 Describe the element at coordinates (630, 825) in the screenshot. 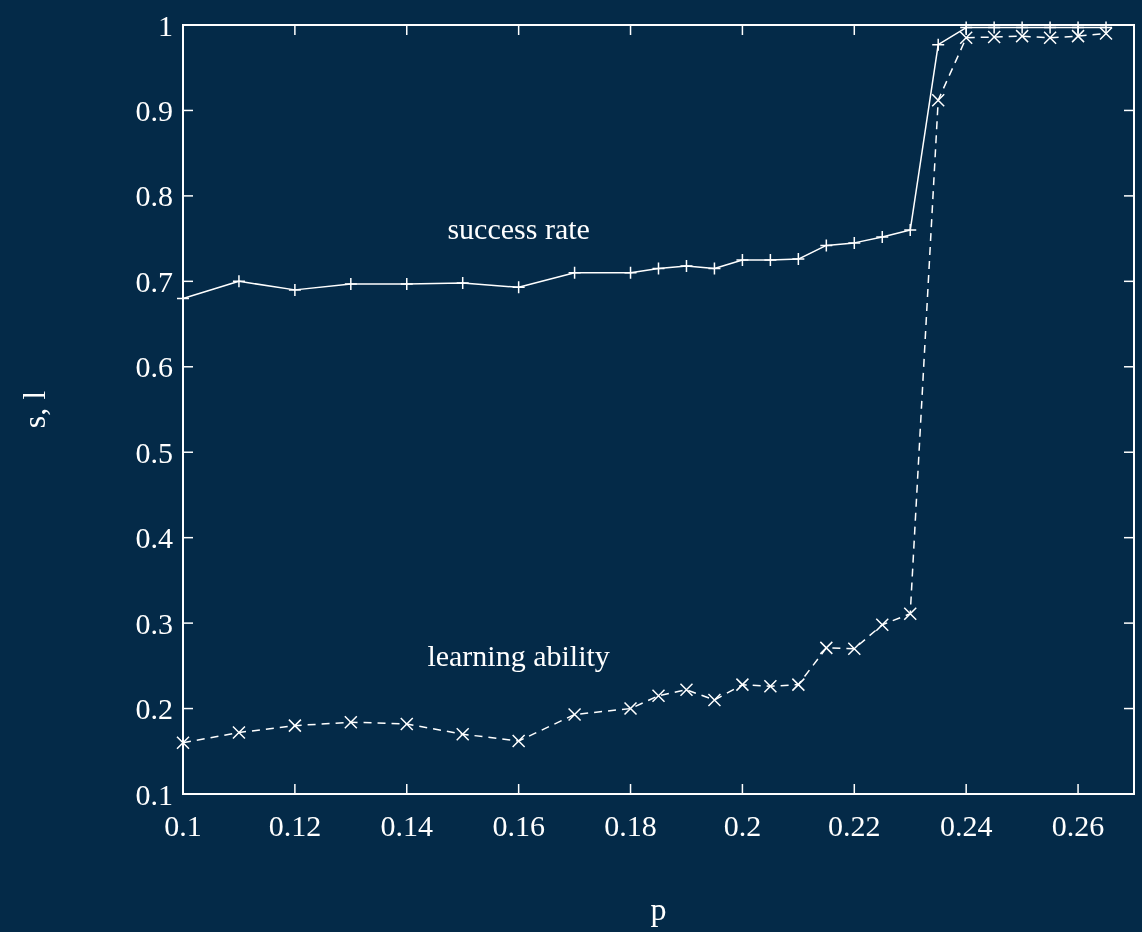

I see `x-tick-label: 0.18` at that location.